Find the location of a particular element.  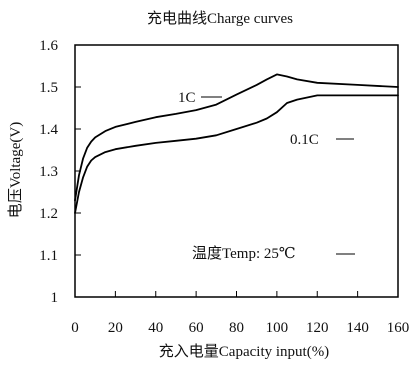

x-tick-label: 140 is located at coordinates (357, 328).